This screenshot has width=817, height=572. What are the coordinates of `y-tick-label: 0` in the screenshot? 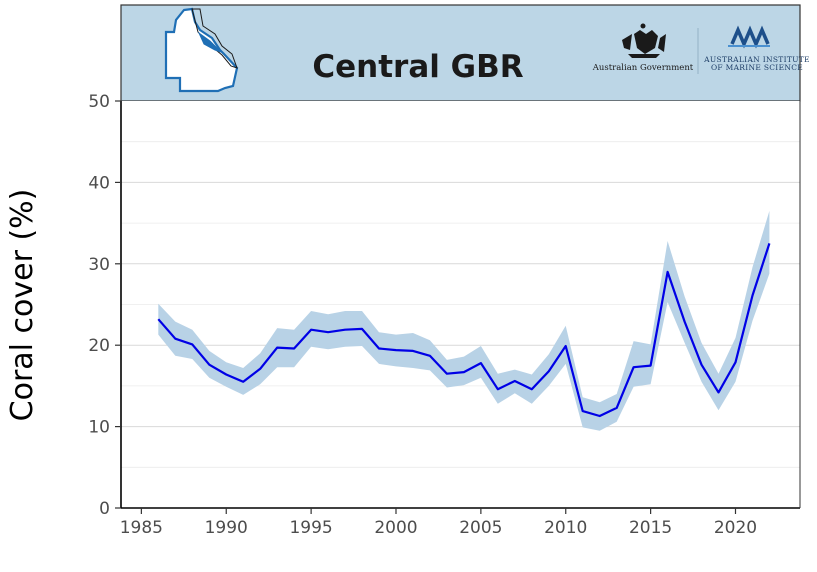 It's located at (104, 509).